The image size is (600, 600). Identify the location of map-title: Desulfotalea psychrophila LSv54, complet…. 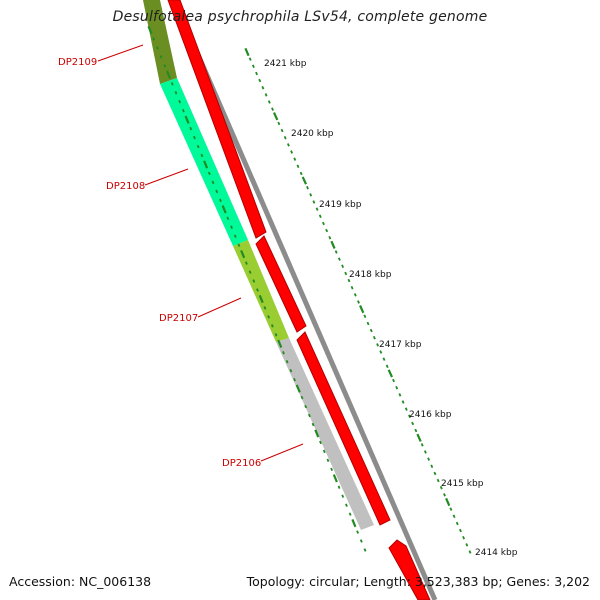
(300, 17).